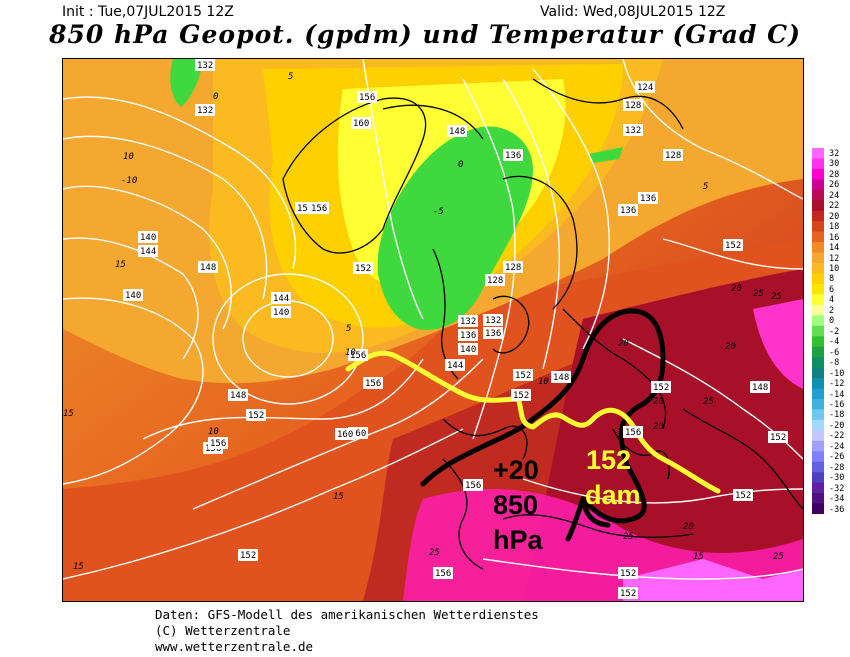 The height and width of the screenshot is (657, 850). Describe the element at coordinates (129, 181) in the screenshot. I see `temp-label: -10` at that location.